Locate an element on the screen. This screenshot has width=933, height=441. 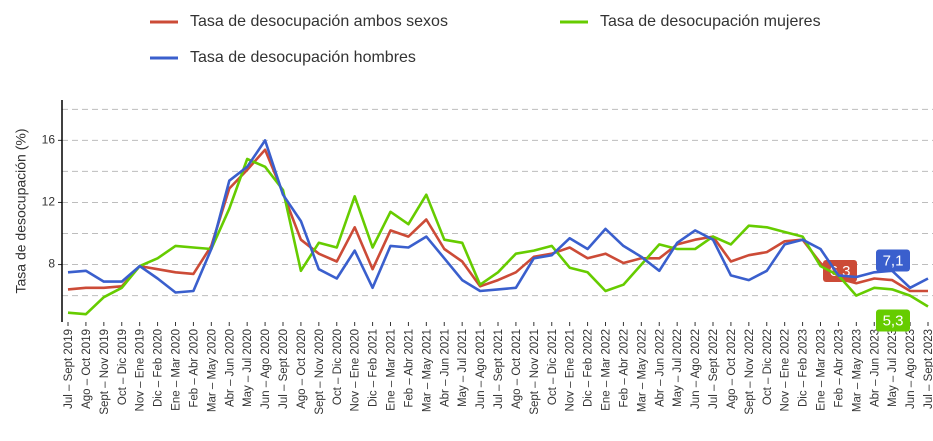
y-tick-label: 12 is located at coordinates (49, 202).